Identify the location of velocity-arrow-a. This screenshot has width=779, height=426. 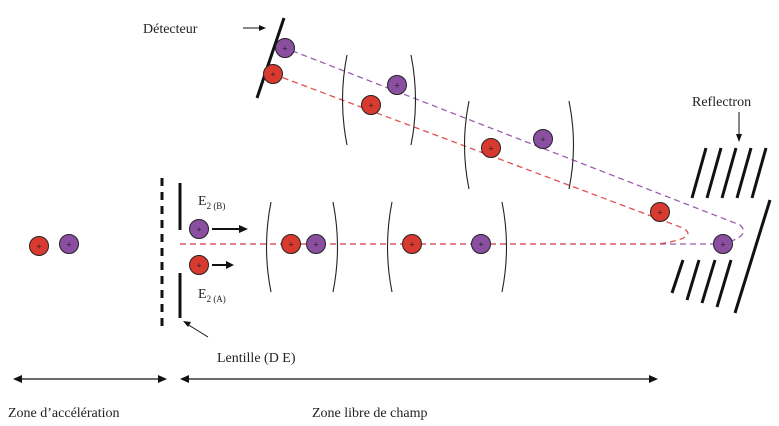
(223, 265).